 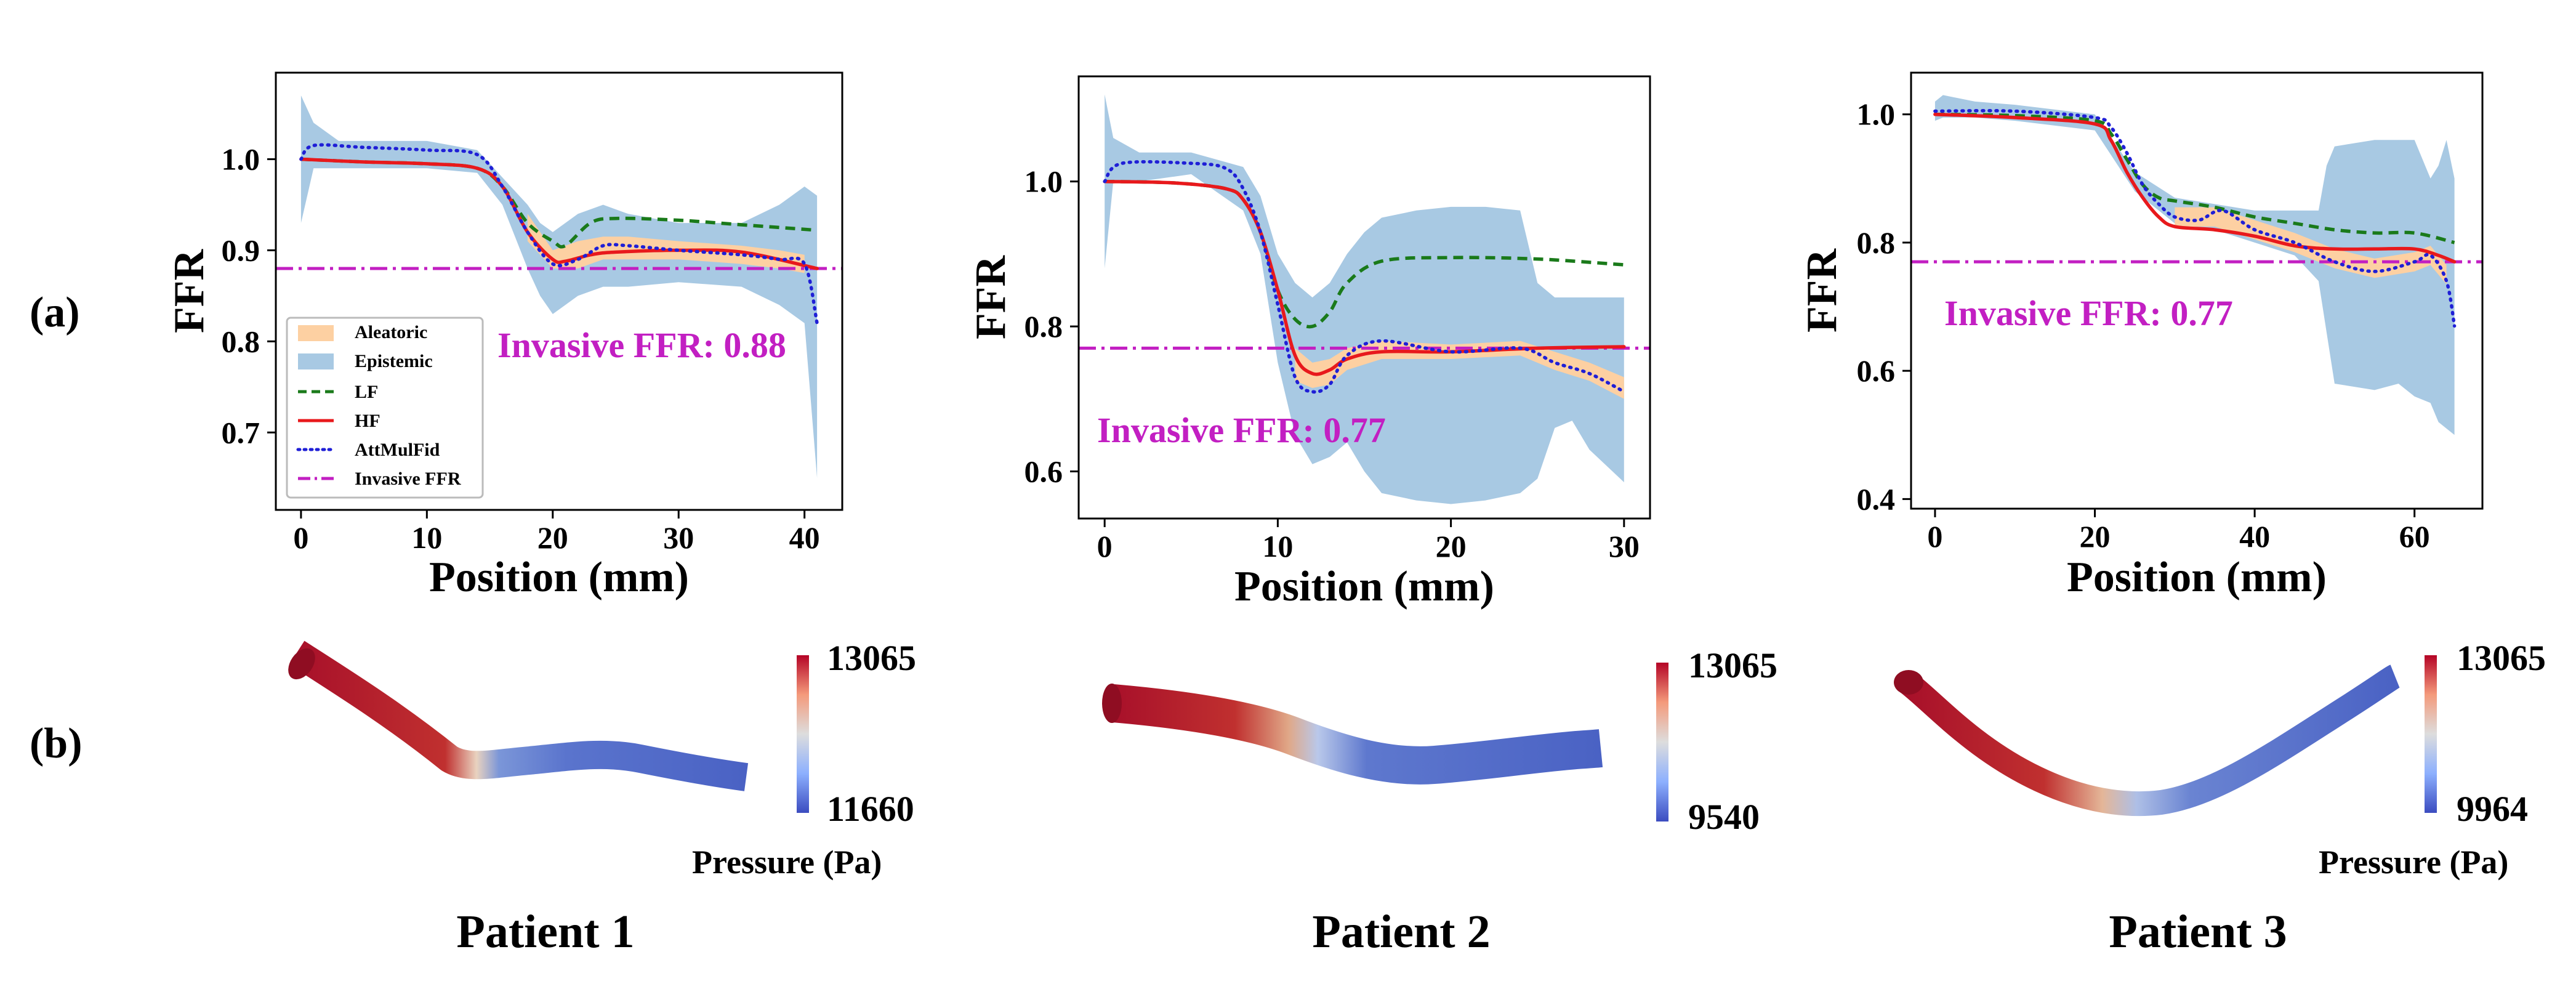 I want to click on y-tick-label: 0.9, so click(x=241, y=250).